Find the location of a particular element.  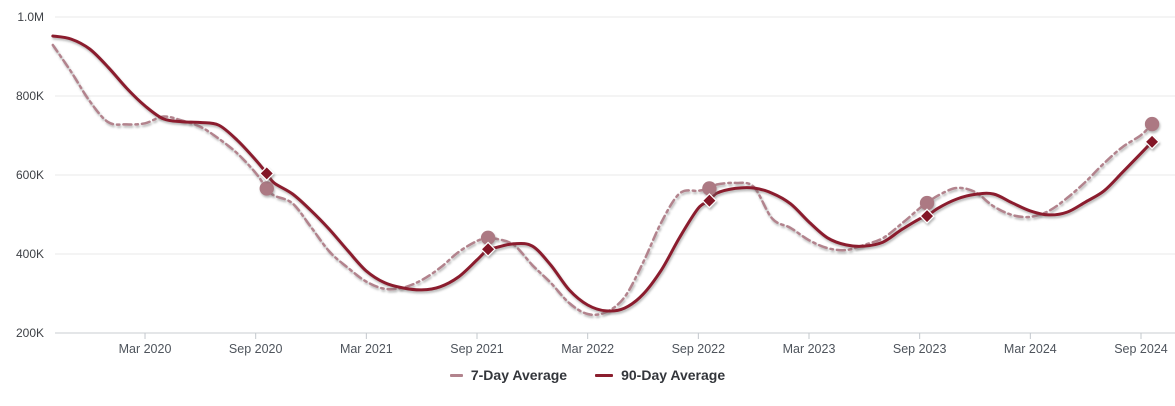

x-axis-tick-label: Mar 2023 is located at coordinates (809, 349).